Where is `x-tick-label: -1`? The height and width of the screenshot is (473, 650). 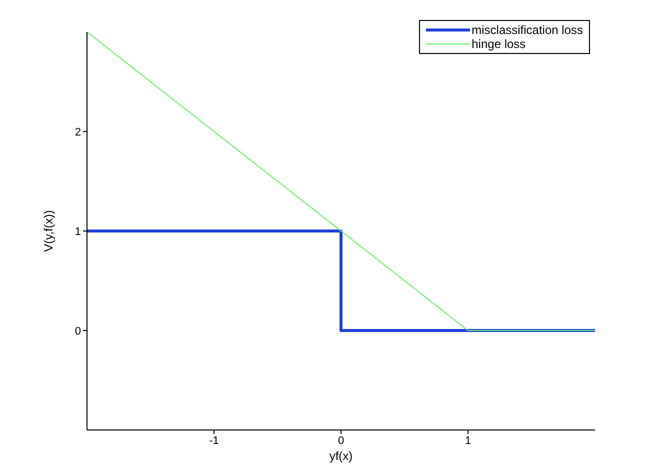 x-tick-label: -1 is located at coordinates (214, 440).